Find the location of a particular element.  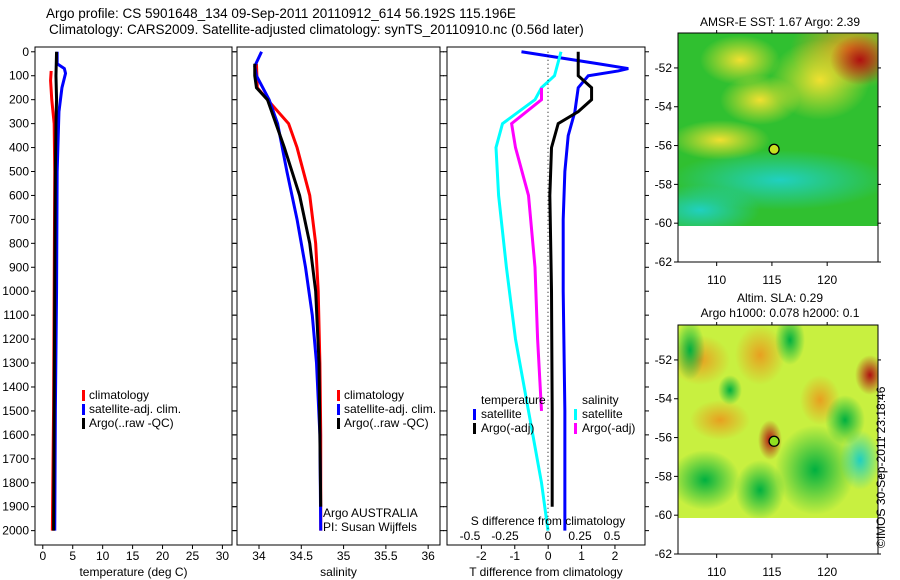

x-tick-label: 20 is located at coordinates (163, 556).